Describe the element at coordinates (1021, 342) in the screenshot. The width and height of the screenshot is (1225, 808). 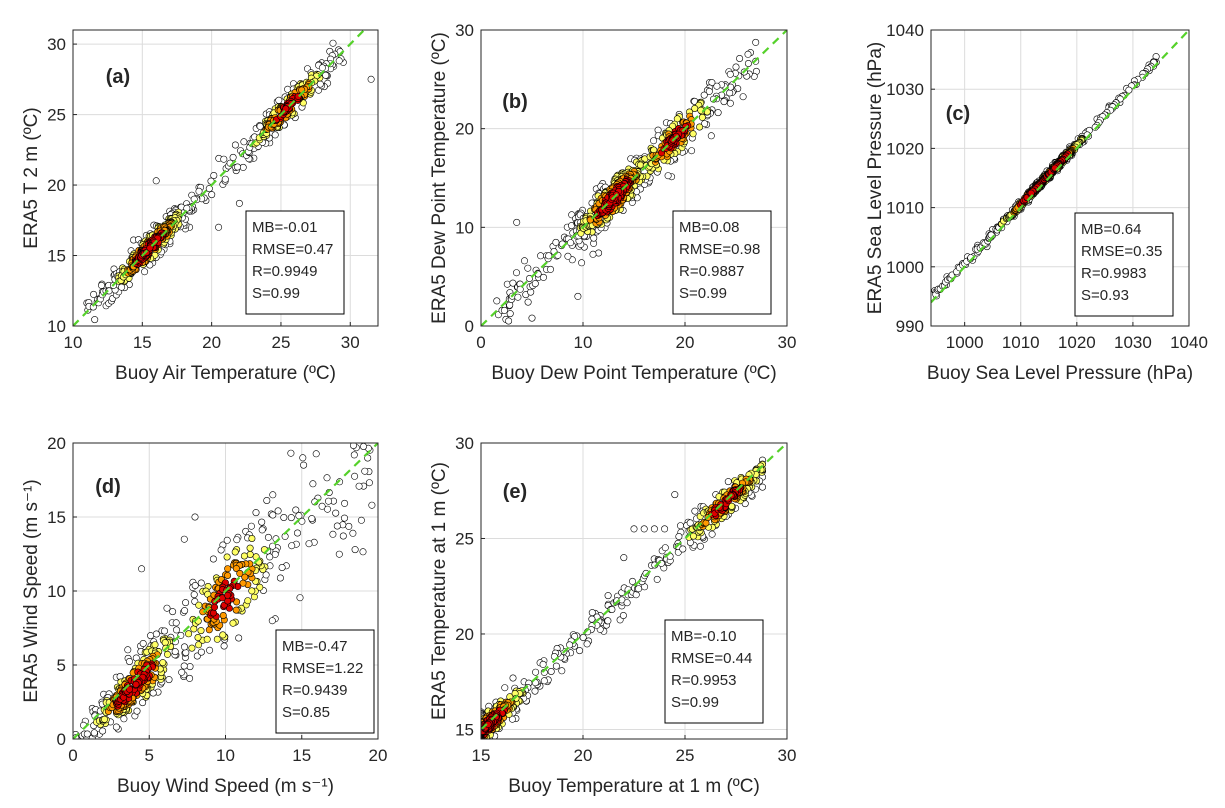
I see `x-tick-label: 1010` at that location.